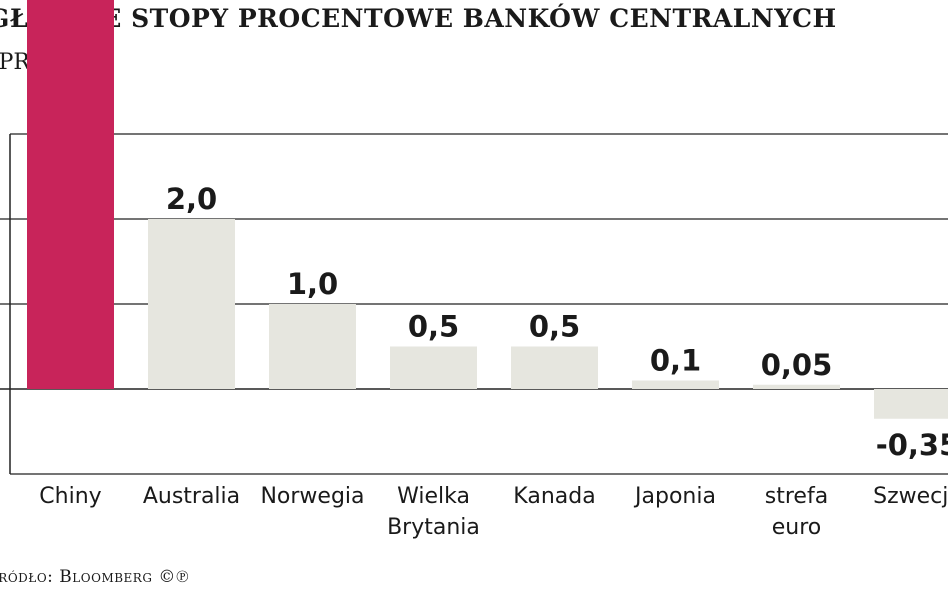 Image resolution: width=948 pixels, height=593 pixels. What do you see at coordinates (433, 496) in the screenshot?
I see `category-label: Wielka` at bounding box center [433, 496].